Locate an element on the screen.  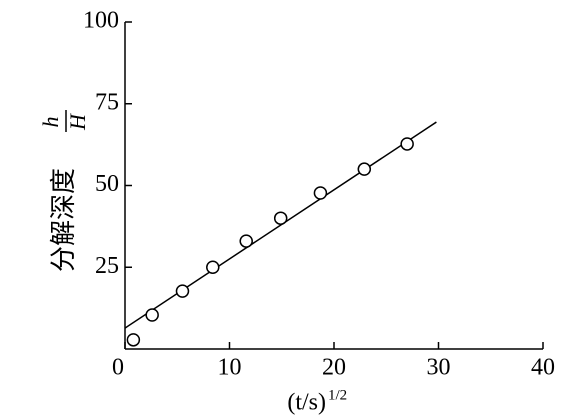
y-axis-label: 分解深度 h H is located at coordinates (64, 191).